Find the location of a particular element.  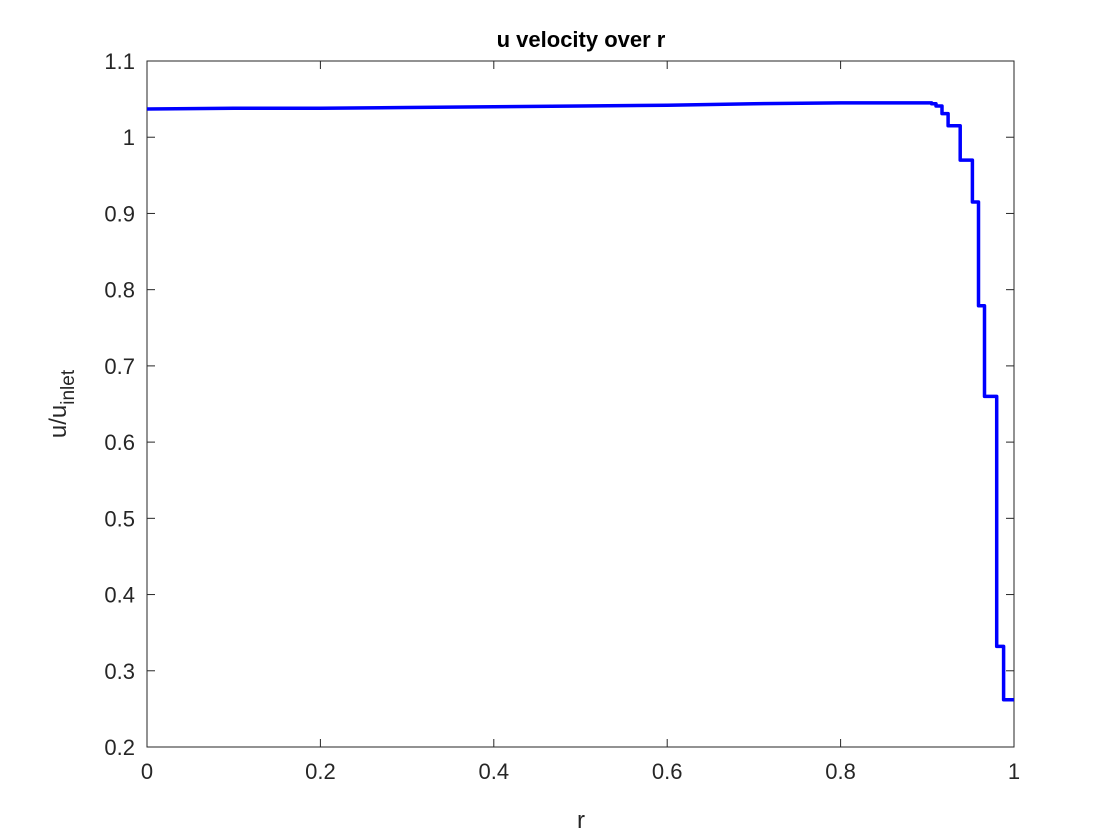

y-axis-label: u/uinlet is located at coordinates (62, 403).